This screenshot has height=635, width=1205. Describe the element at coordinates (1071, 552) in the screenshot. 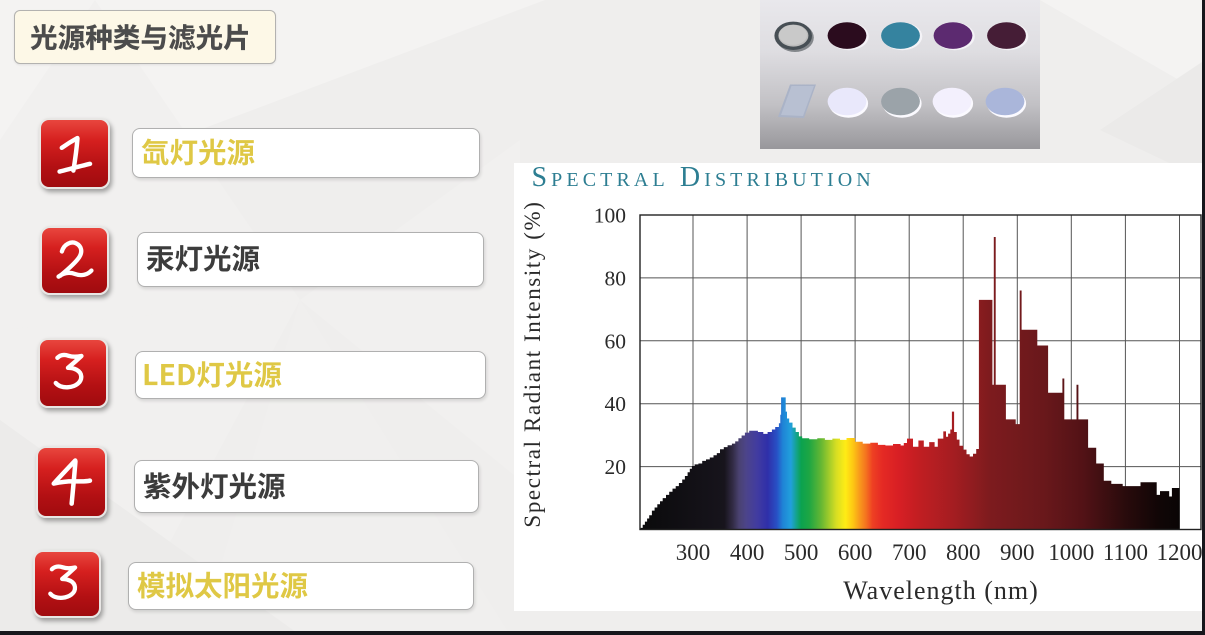

I see `svg-text: 1000` at that location.